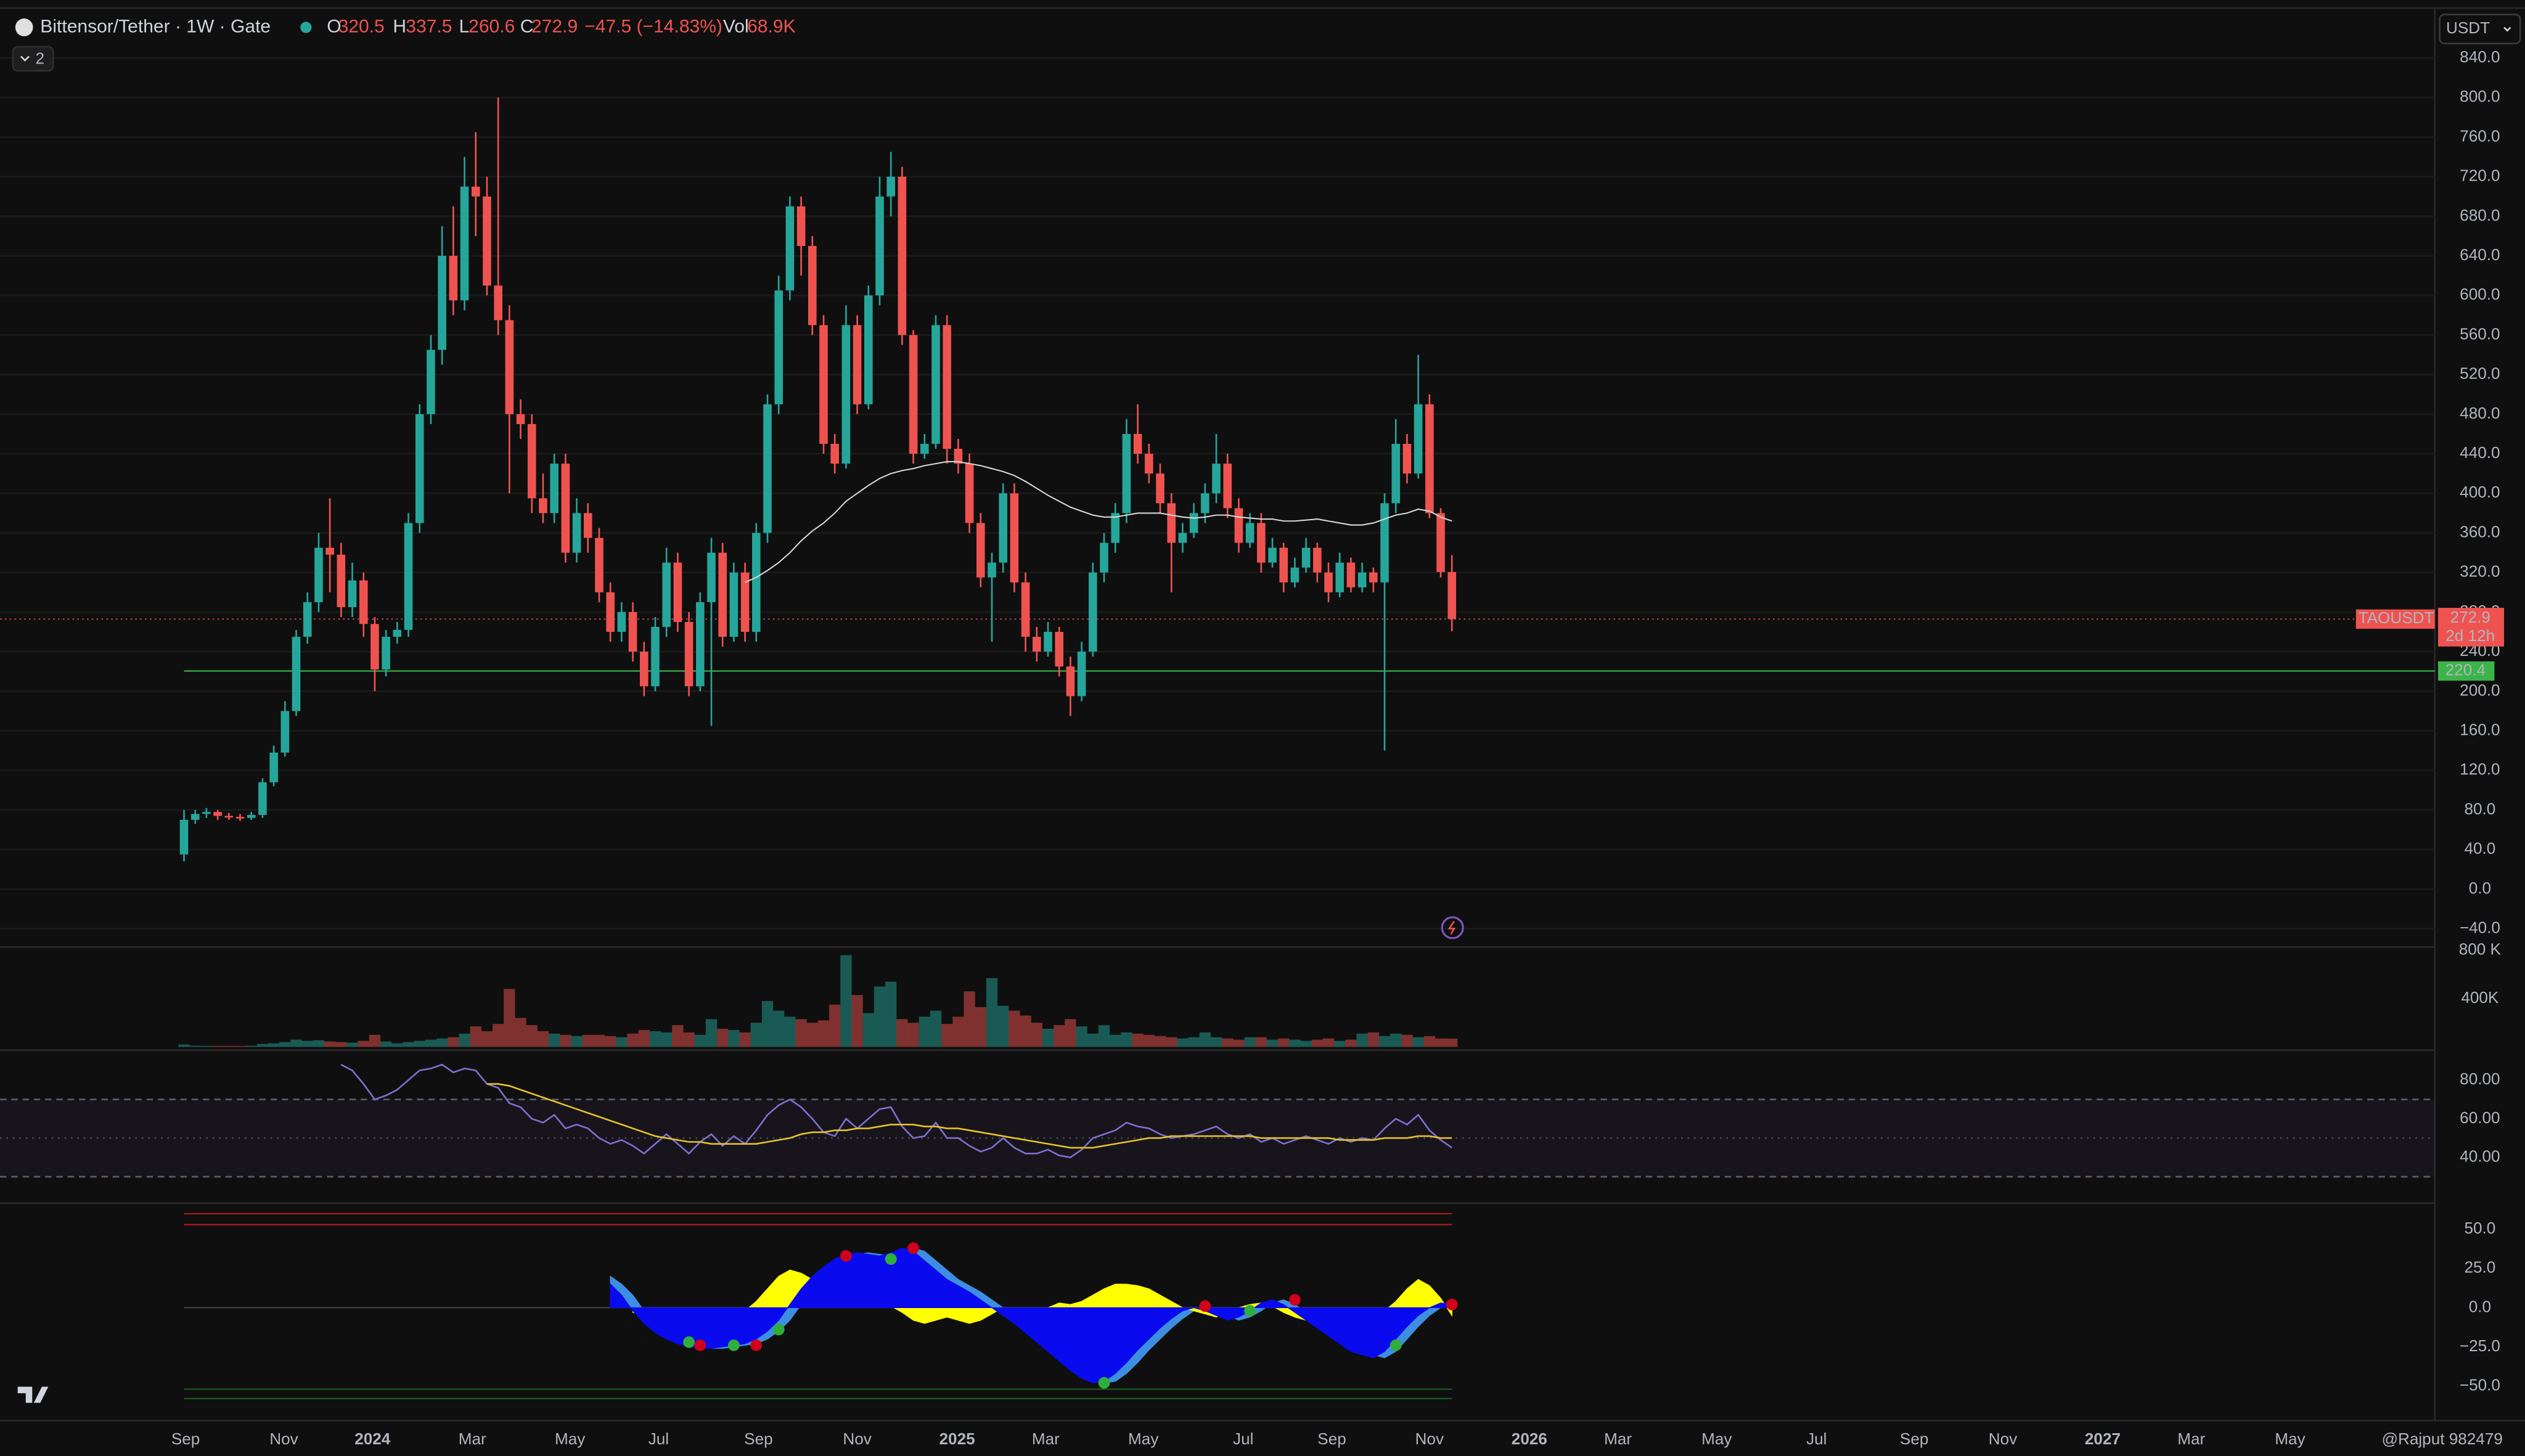 This screenshot has width=2525, height=1456. What do you see at coordinates (33, 59) in the screenshot?
I see `indicator-toggle` at bounding box center [33, 59].